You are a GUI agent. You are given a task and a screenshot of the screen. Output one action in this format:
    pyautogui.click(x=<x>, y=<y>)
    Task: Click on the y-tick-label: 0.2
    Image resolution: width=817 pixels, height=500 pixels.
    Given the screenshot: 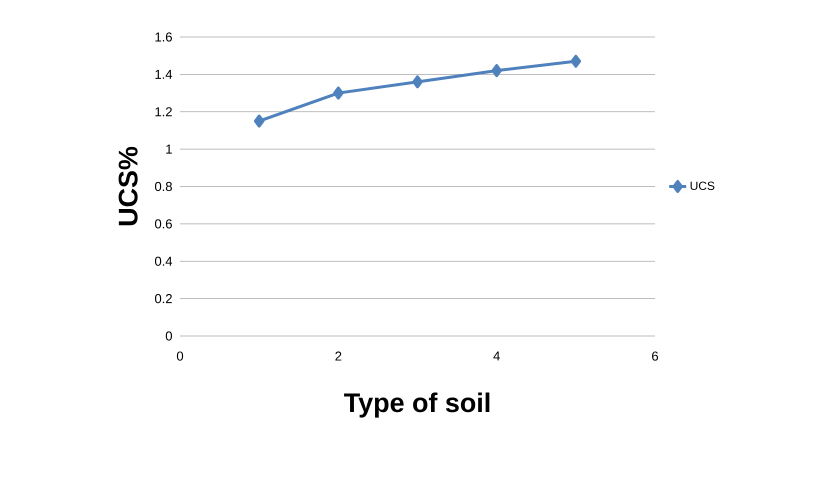 What is the action you would take?
    pyautogui.click(x=163, y=299)
    